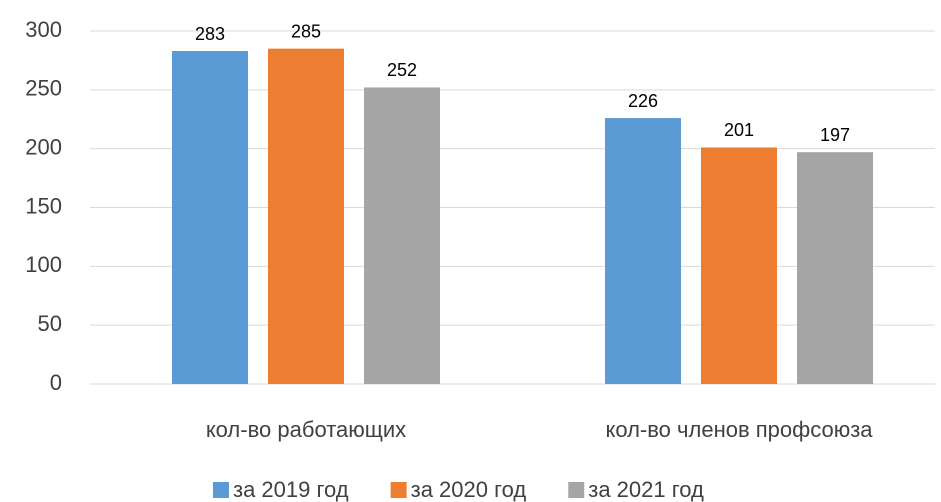 This screenshot has height=502, width=941. I want to click on data-label: 283, so click(210, 34).